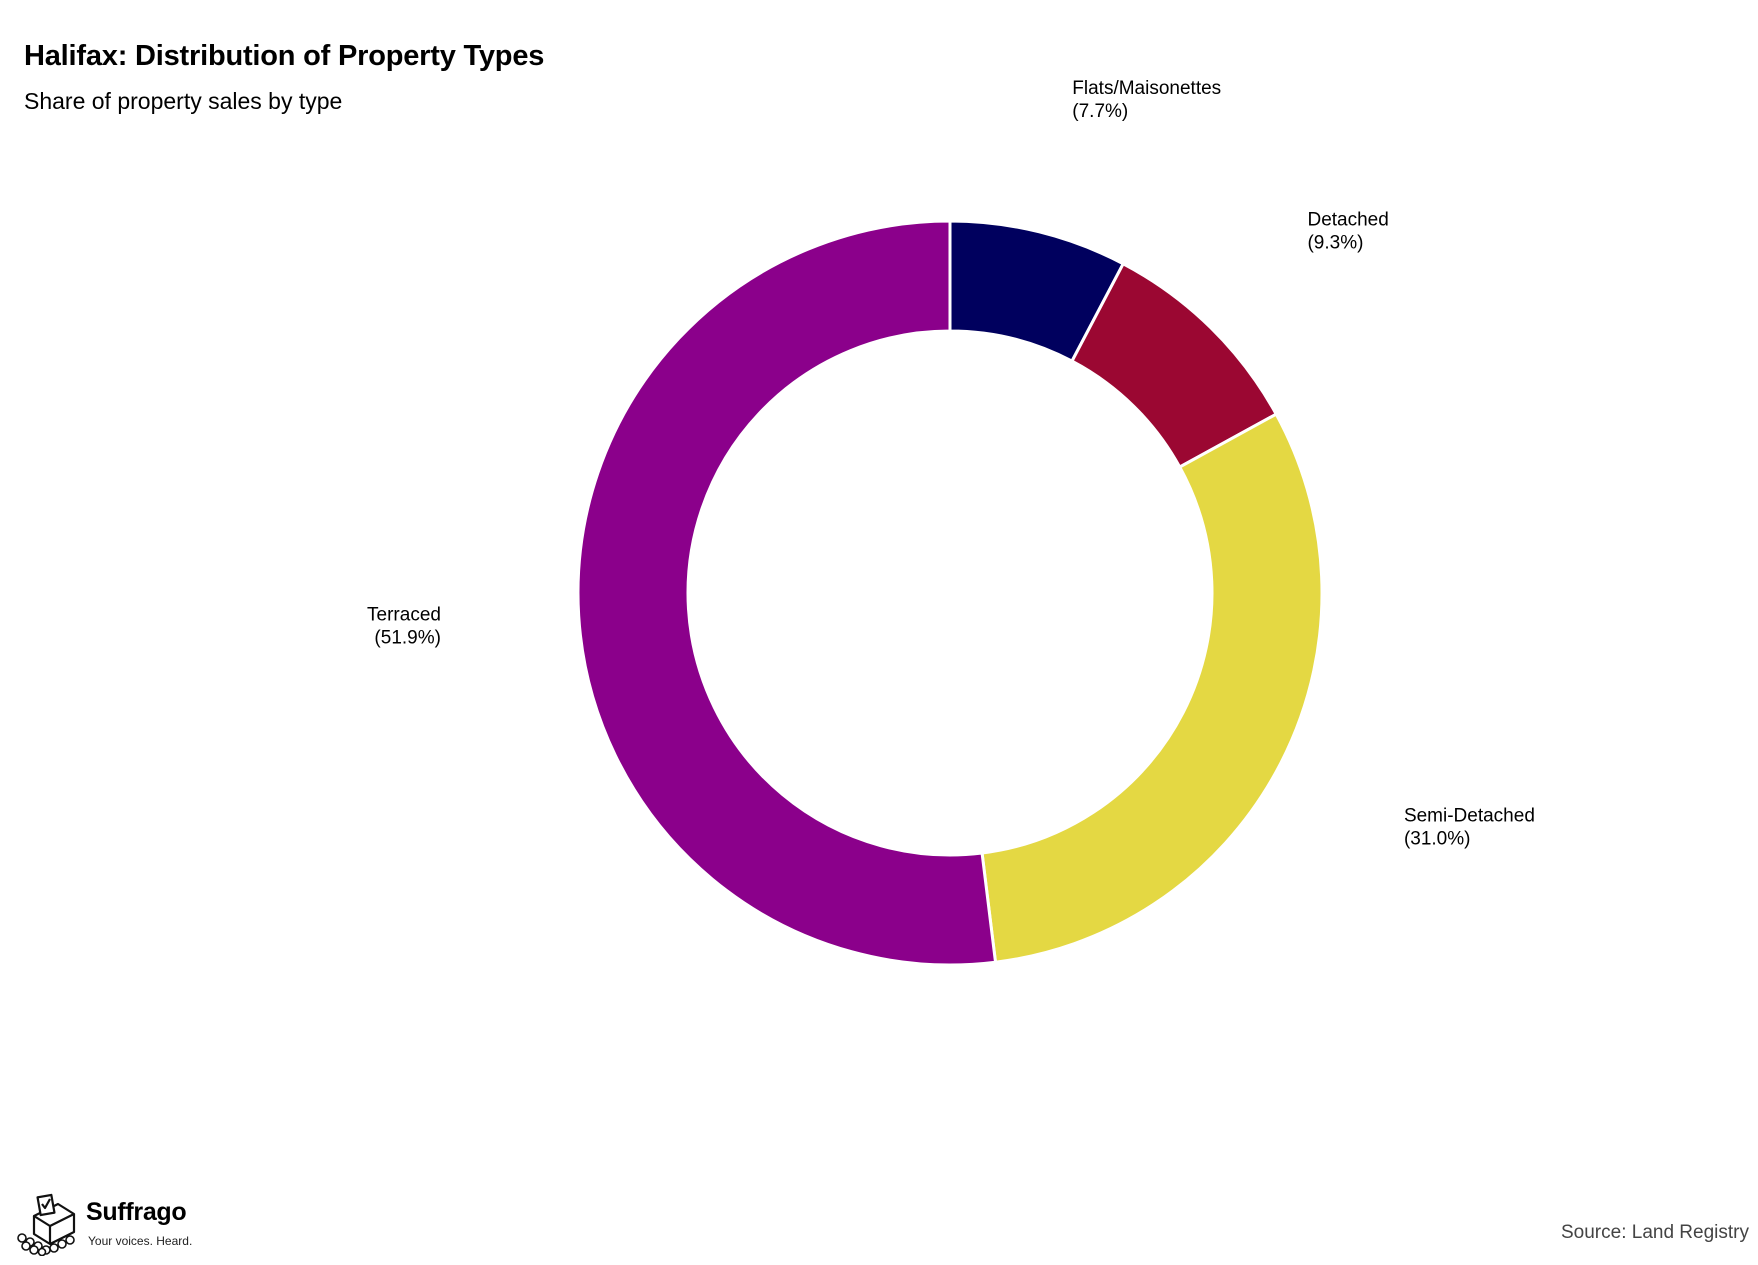  Describe the element at coordinates (140, 1241) in the screenshot. I see `brand-tagline: Your voices. Heard.` at that location.